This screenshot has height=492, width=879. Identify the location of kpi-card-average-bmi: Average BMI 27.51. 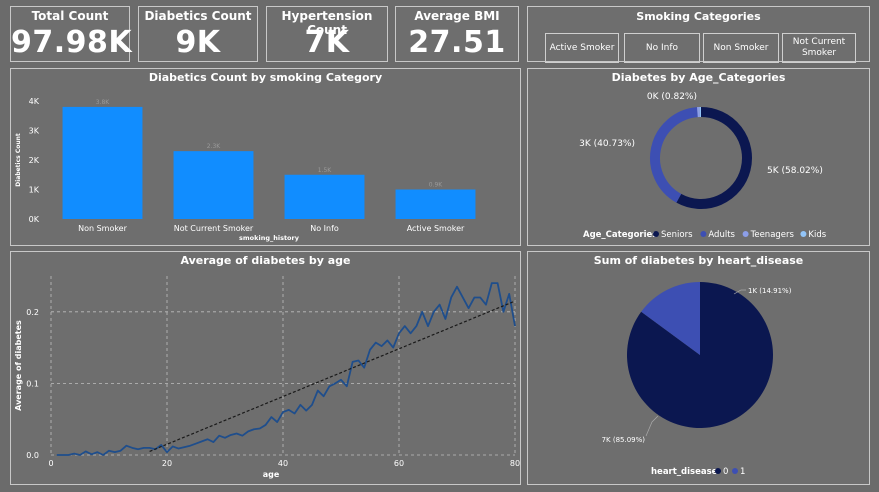
(457, 34).